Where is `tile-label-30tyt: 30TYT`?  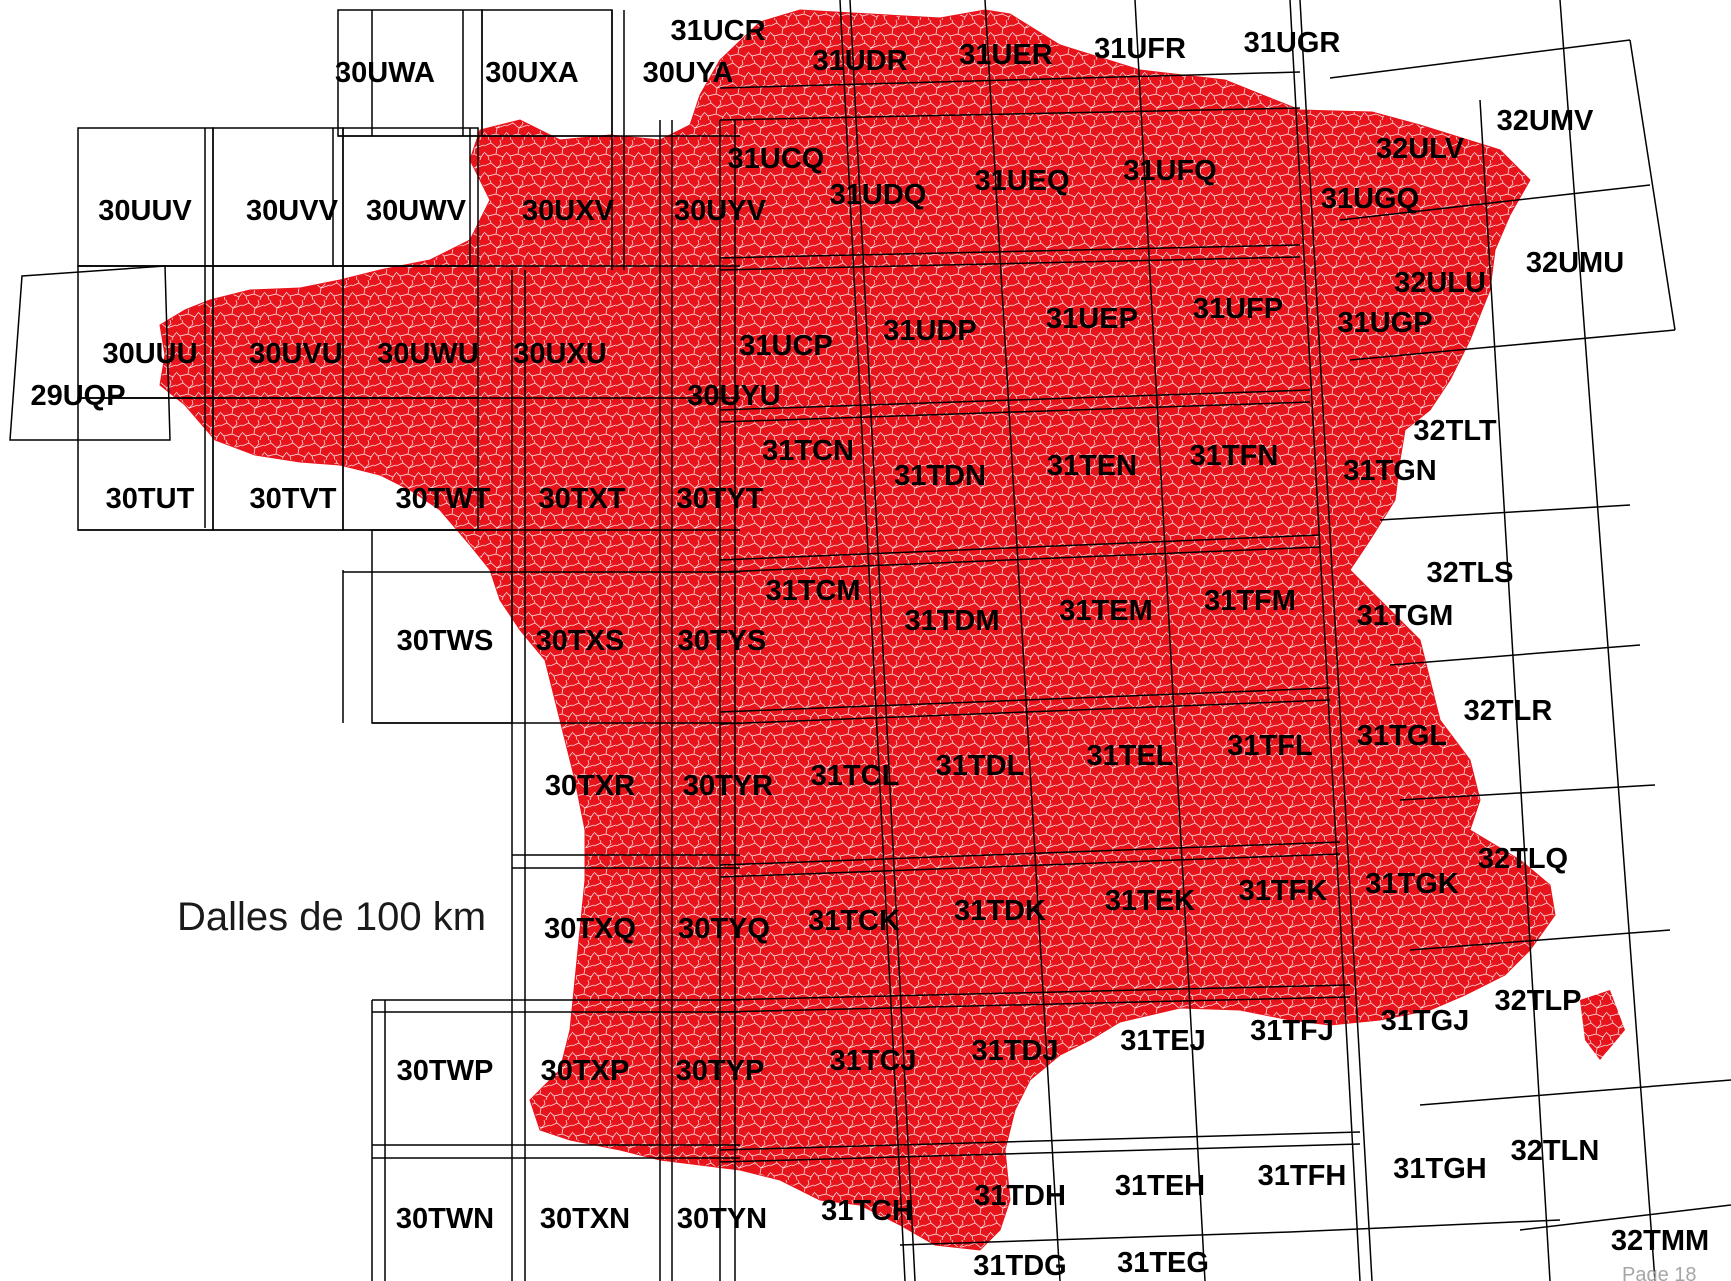 tile-label-30tyt: 30TYT is located at coordinates (719, 499).